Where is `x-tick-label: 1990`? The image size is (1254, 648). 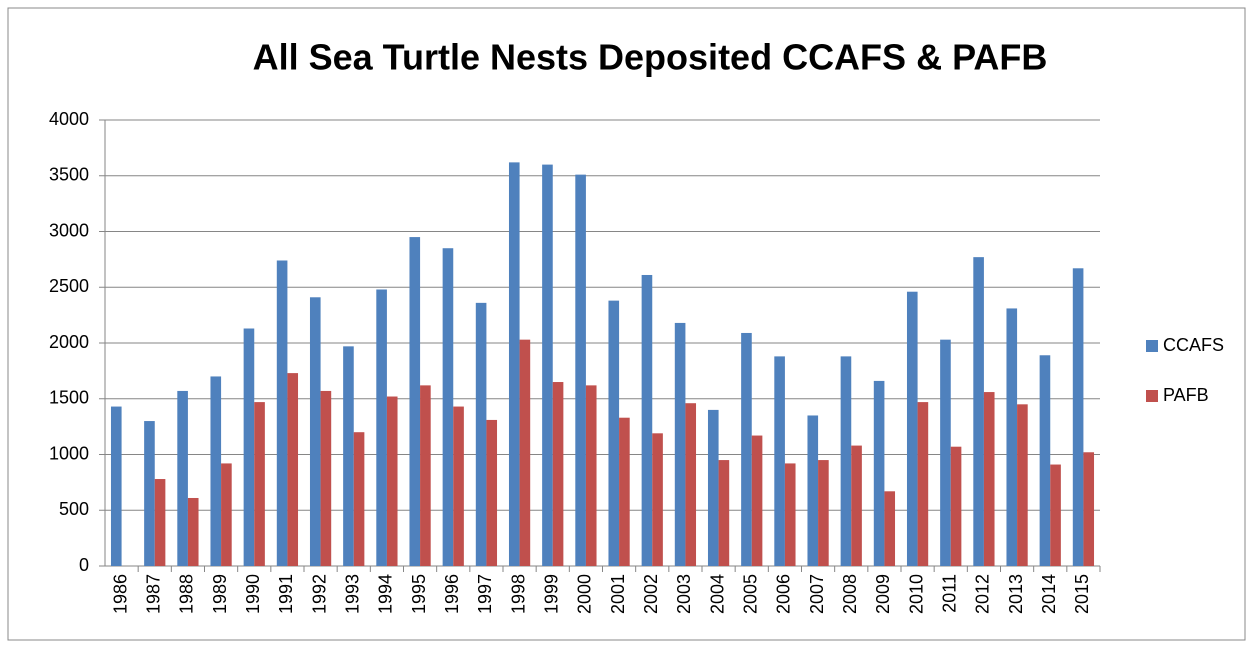
x-tick-label: 1990 is located at coordinates (253, 594).